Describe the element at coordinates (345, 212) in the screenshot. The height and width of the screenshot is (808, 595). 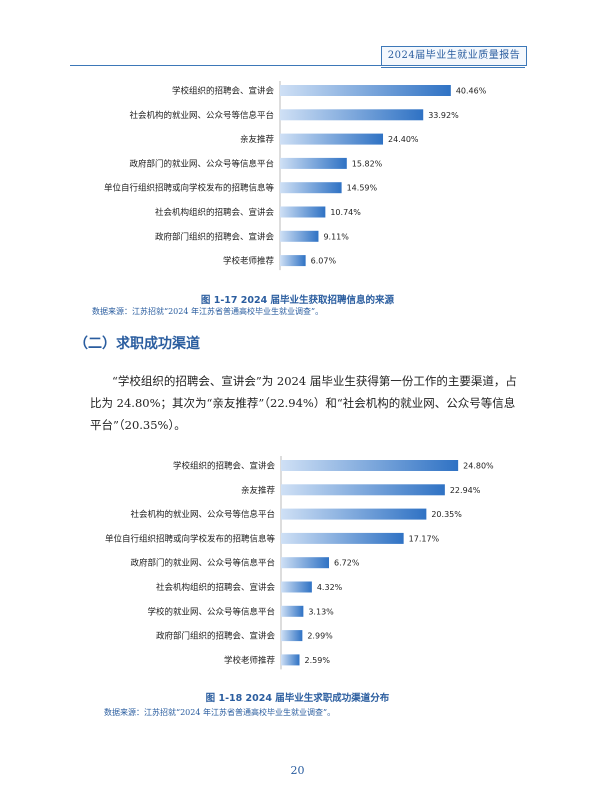
I see `value-label: 10.74%` at that location.